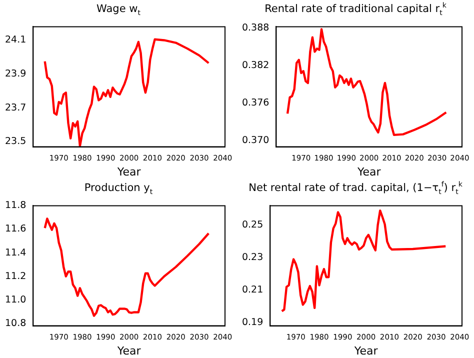 The image size is (474, 358). I want to click on y-tick-label: 23.7, so click(15, 108).